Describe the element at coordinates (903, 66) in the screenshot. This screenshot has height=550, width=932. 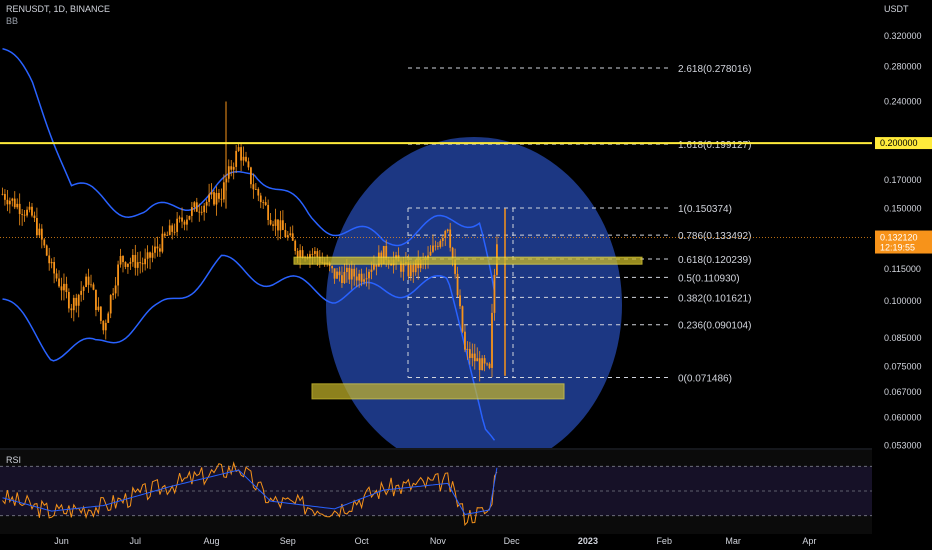
I see `y-tick-label: 0.280000` at that location.